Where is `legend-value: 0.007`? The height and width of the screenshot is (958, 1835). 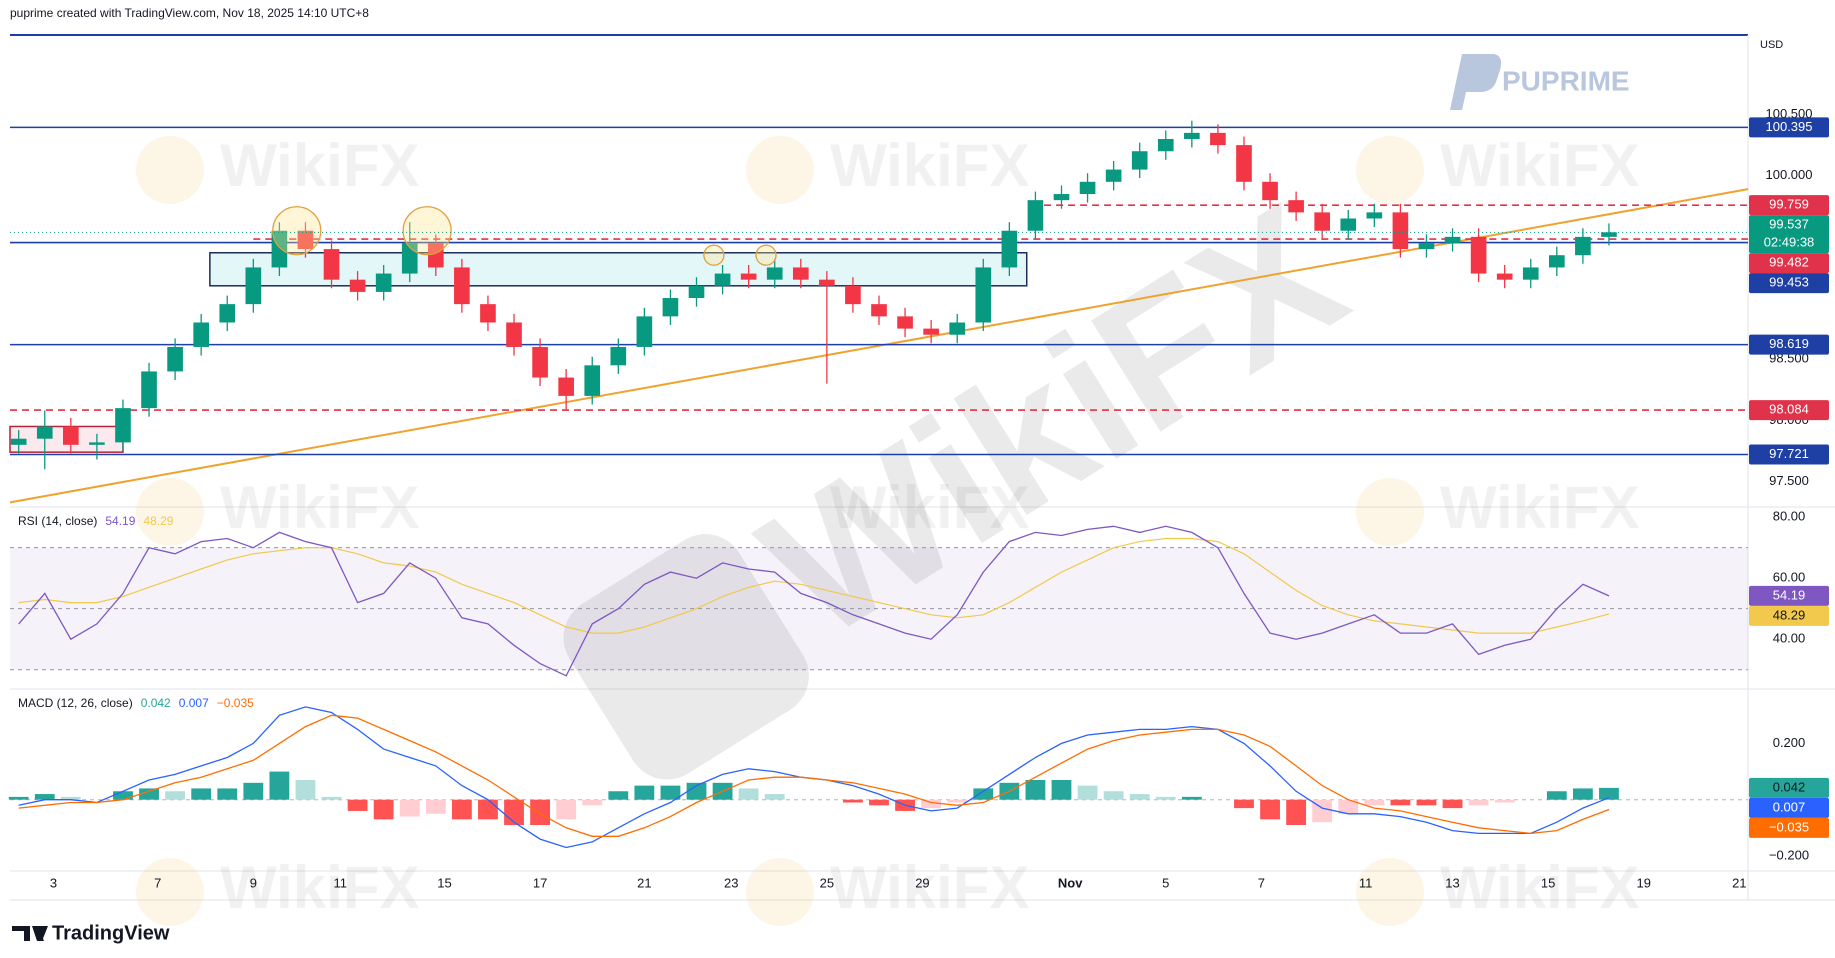 legend-value: 0.007 is located at coordinates (194, 703).